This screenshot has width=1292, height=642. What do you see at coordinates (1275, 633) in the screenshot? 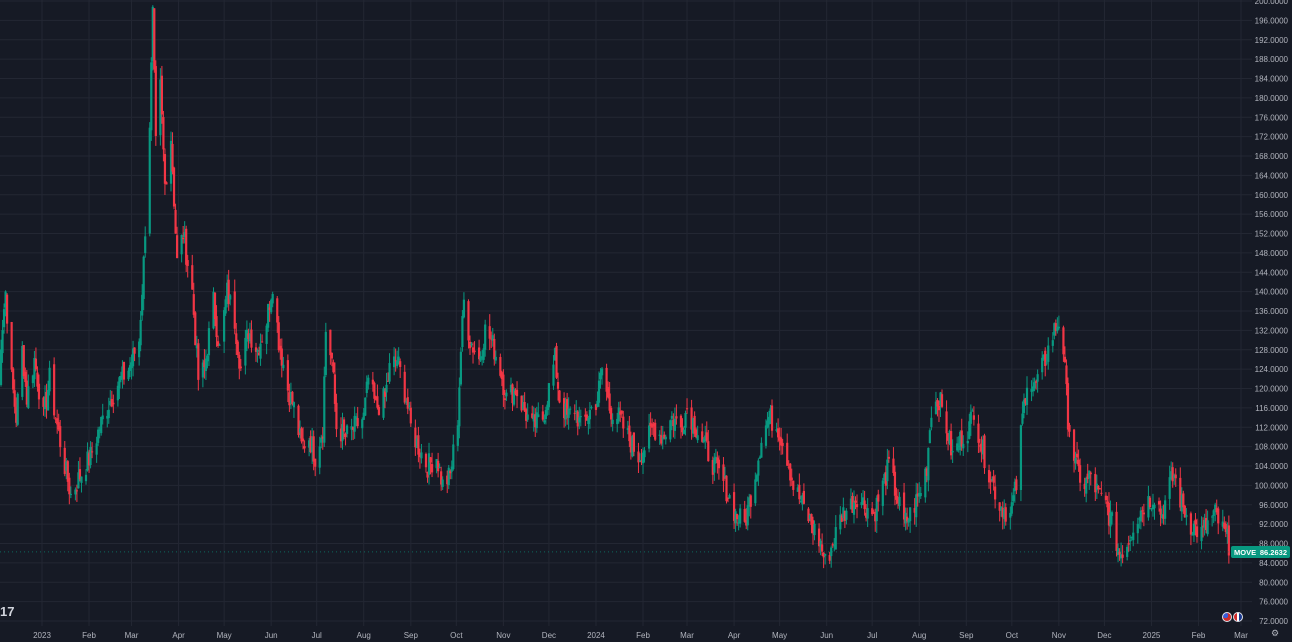
I see `settings-icon: ⚙` at bounding box center [1275, 633].